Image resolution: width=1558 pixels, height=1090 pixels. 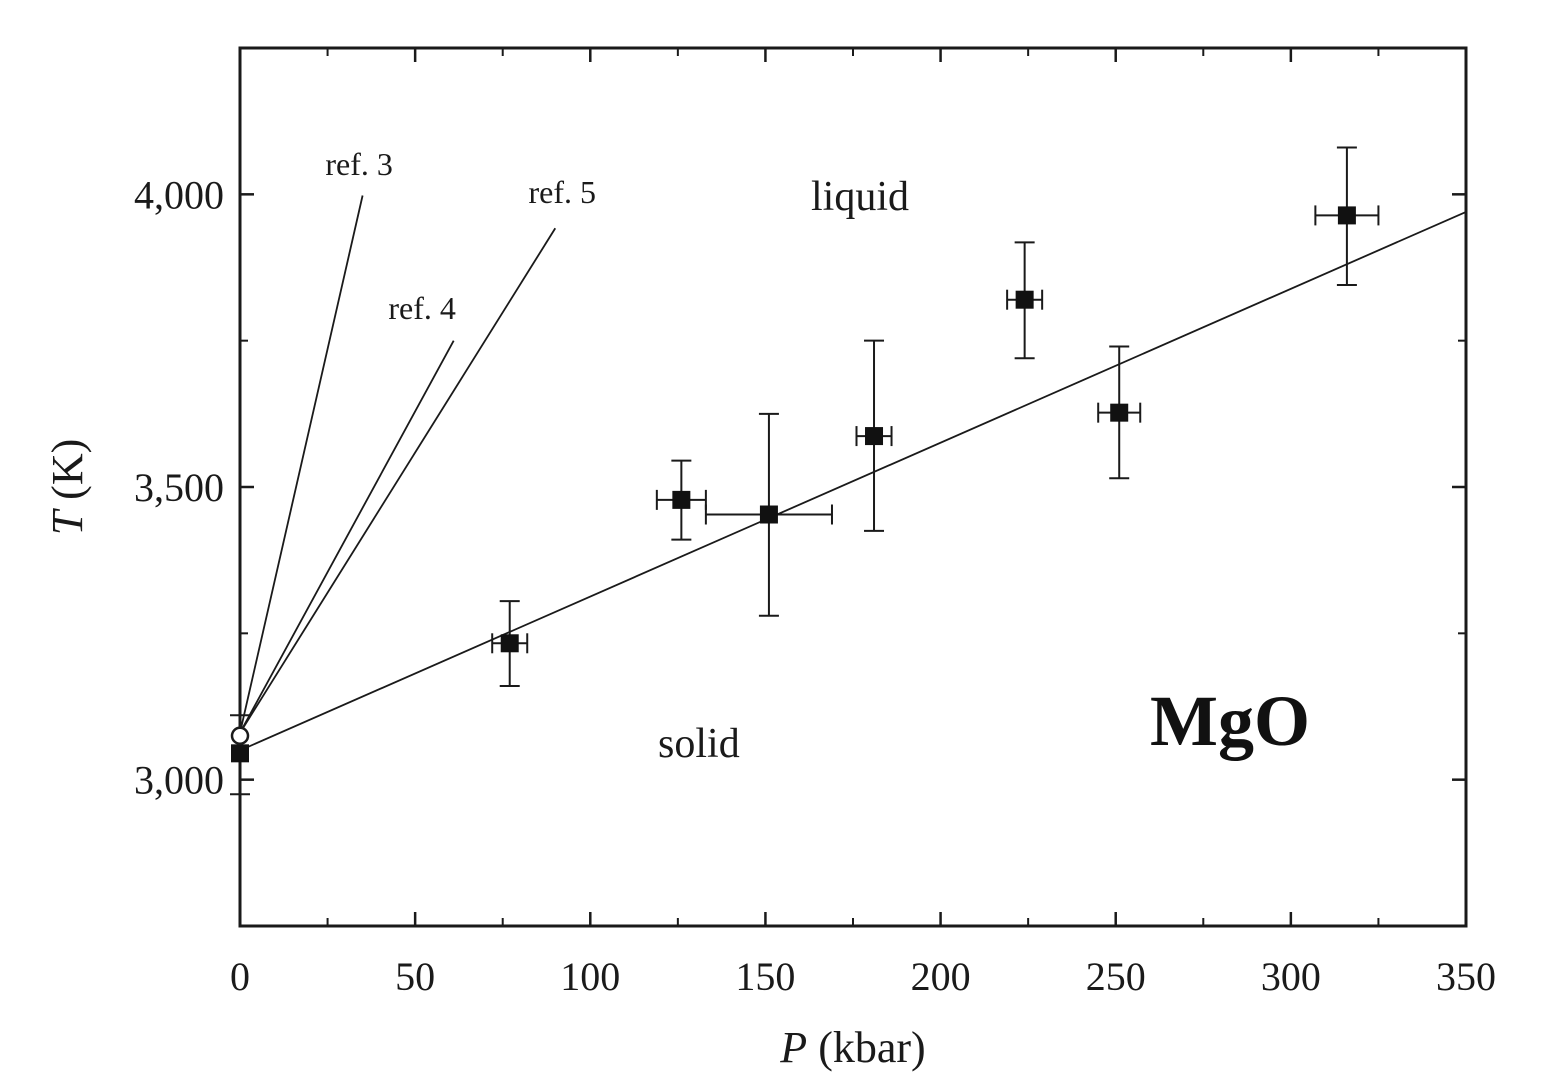 What do you see at coordinates (699, 744) in the screenshot?
I see `region-label-solid: solid` at bounding box center [699, 744].